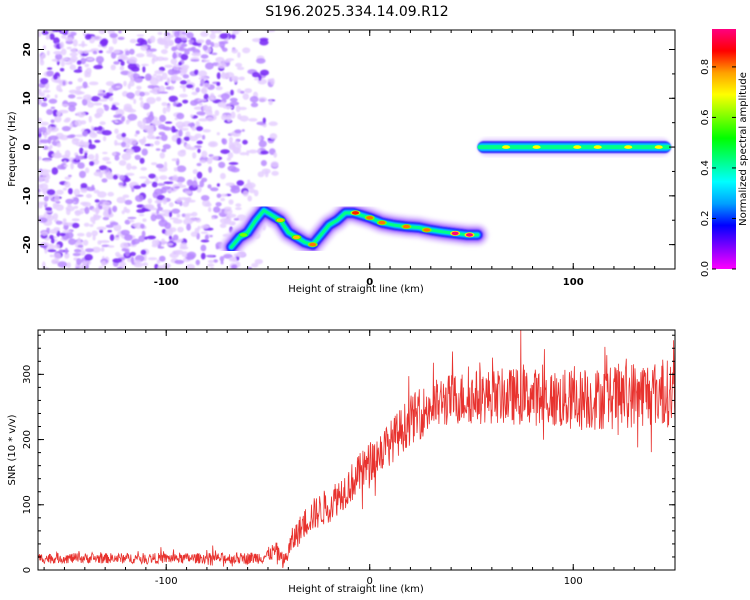 This screenshot has width=750, height=600. What do you see at coordinates (356, 12) in the screenshot?
I see `chart-title: S196.2025.334.14.09.R12` at bounding box center [356, 12].